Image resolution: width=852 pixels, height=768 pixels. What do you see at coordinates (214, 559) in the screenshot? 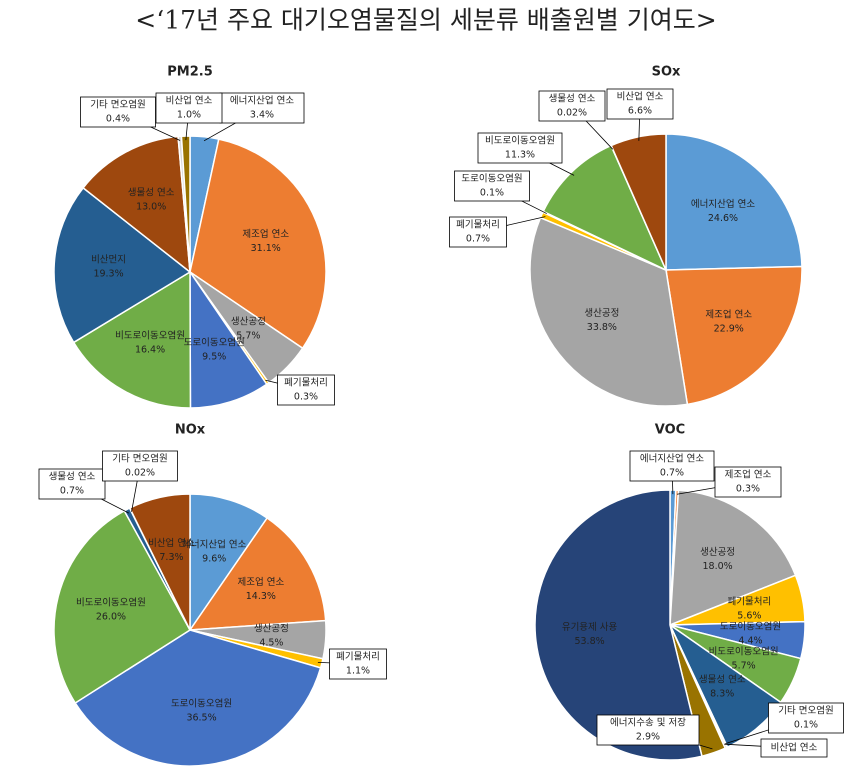
I see `slice-value: 9.6%` at bounding box center [214, 559].